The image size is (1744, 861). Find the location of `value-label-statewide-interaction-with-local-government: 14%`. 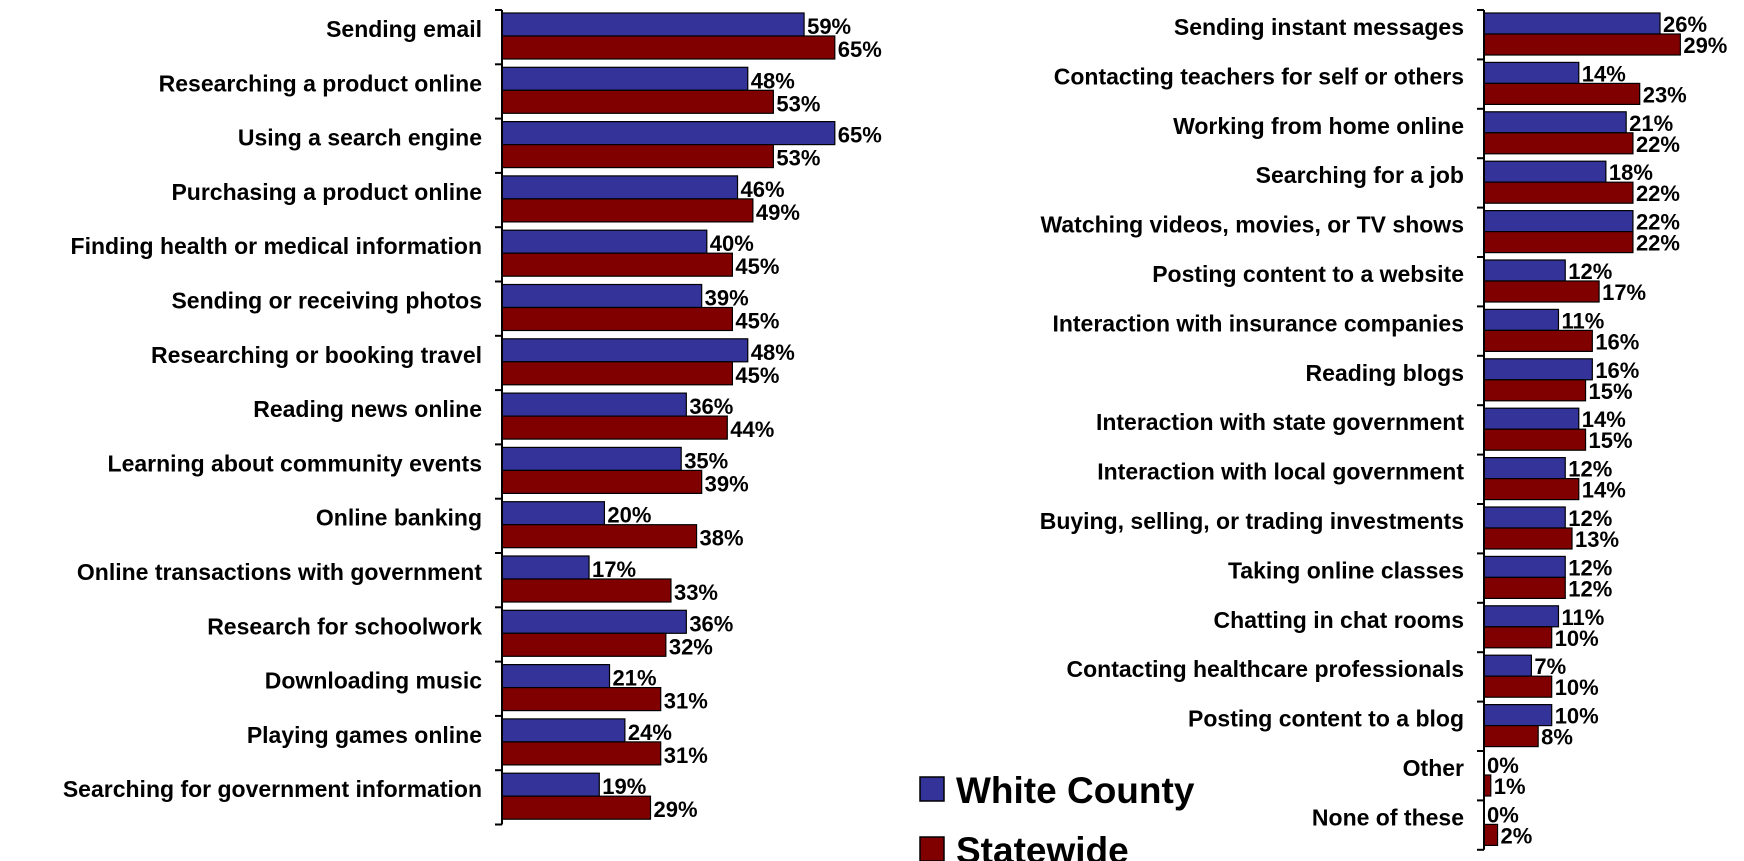

value-label-statewide-interaction-with-local-government: 14% is located at coordinates (1604, 490).